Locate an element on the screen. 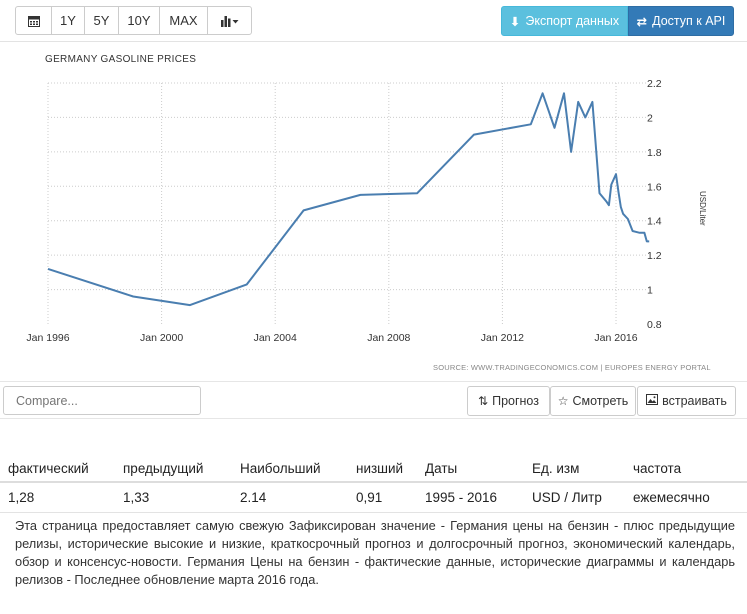 This screenshot has height=614, width=747. chart-type-dropdown is located at coordinates (229, 20).